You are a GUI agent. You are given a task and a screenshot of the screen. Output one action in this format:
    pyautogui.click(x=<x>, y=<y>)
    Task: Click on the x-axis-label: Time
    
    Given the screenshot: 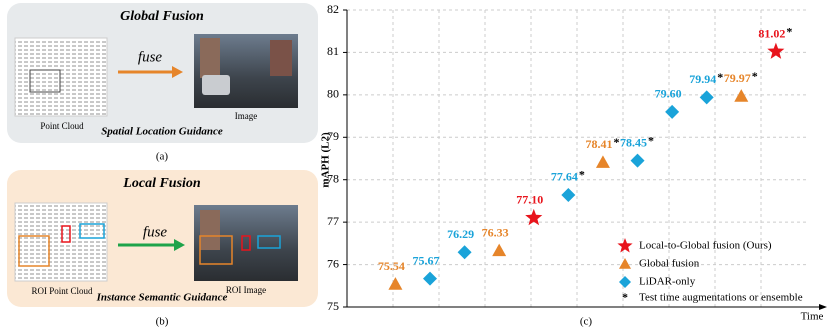 What is the action you would take?
    pyautogui.click(x=812, y=317)
    